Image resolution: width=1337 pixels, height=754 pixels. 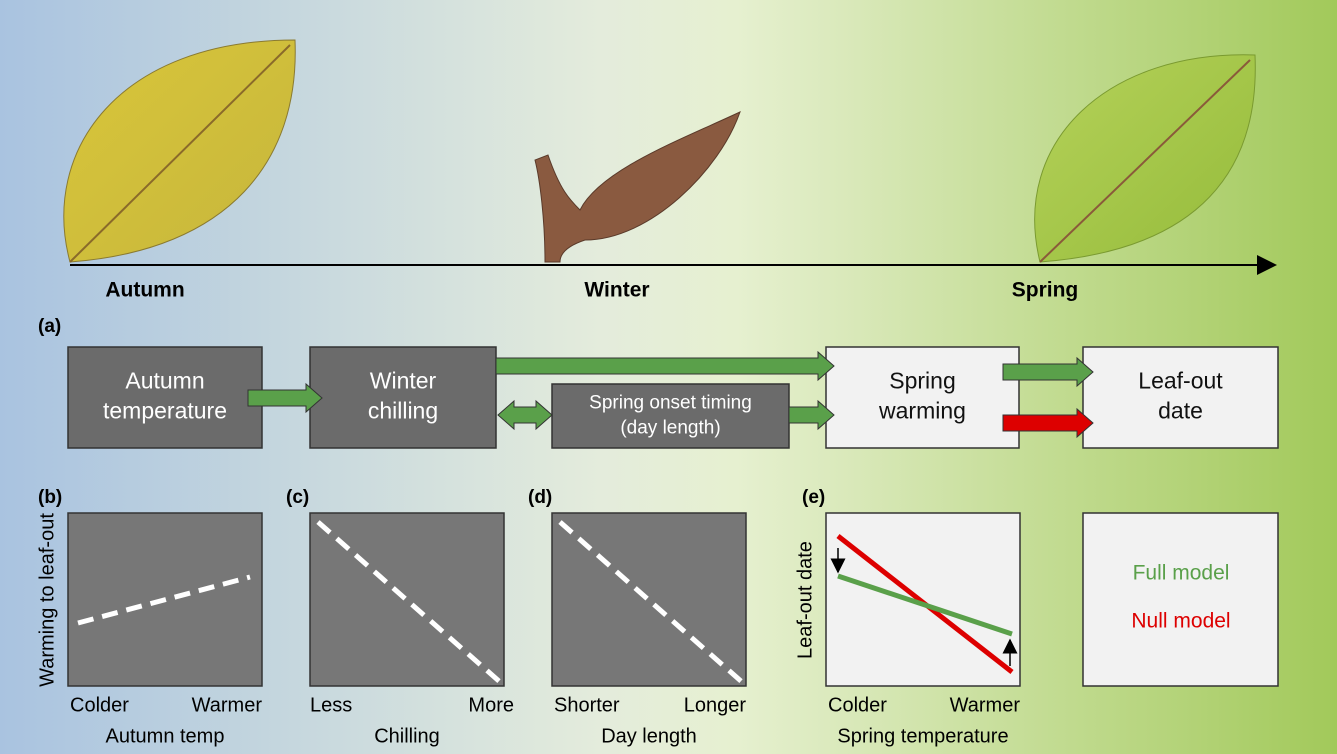 What do you see at coordinates (407, 736) in the screenshot?
I see `x-axis-label: Chilling` at bounding box center [407, 736].